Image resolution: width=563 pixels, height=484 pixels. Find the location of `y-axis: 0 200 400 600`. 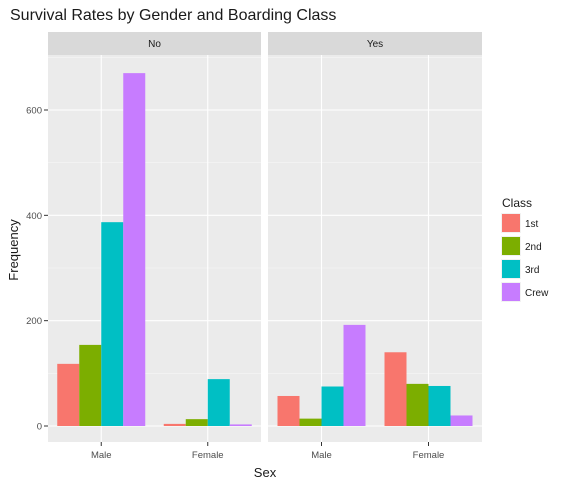

y-axis: 0 200 400 600 is located at coordinates (37, 269).